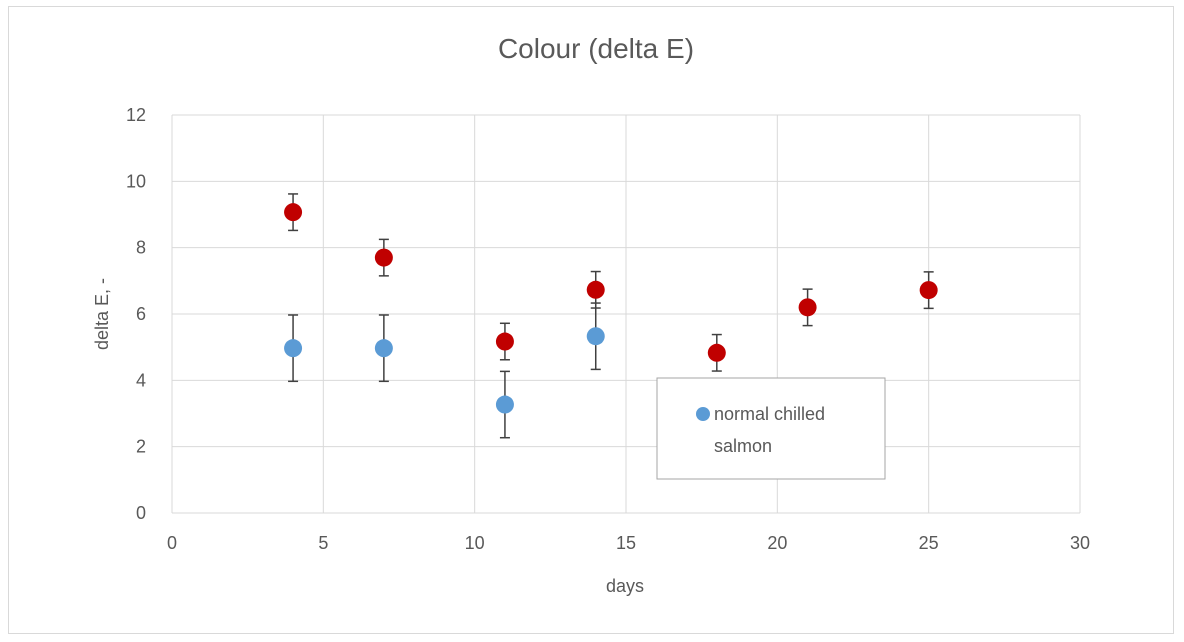  I want to click on y-tick-label: 6, so click(141, 314).